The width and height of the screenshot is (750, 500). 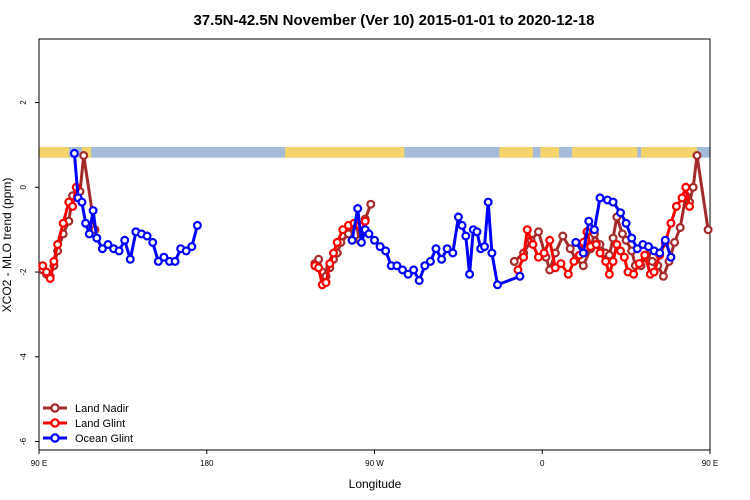 What do you see at coordinates (374, 463) in the screenshot?
I see `x-tick-label: 90 W` at bounding box center [374, 463].